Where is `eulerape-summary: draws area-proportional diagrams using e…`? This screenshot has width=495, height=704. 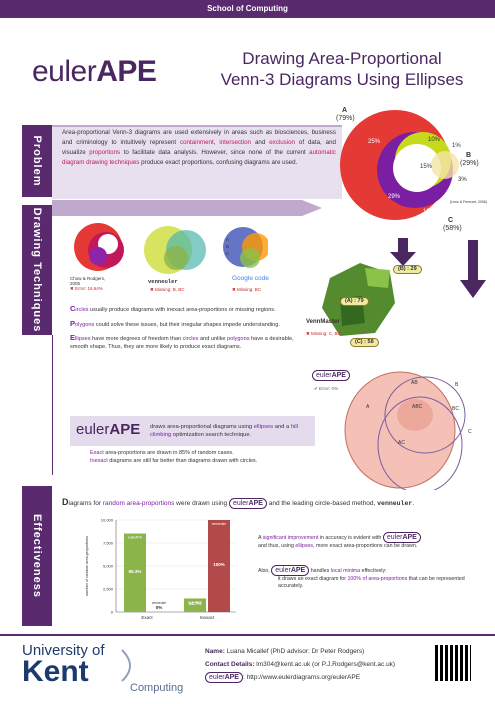 eulerape-summary: draws area-proportional diagrams using e… is located at coordinates (230, 431).